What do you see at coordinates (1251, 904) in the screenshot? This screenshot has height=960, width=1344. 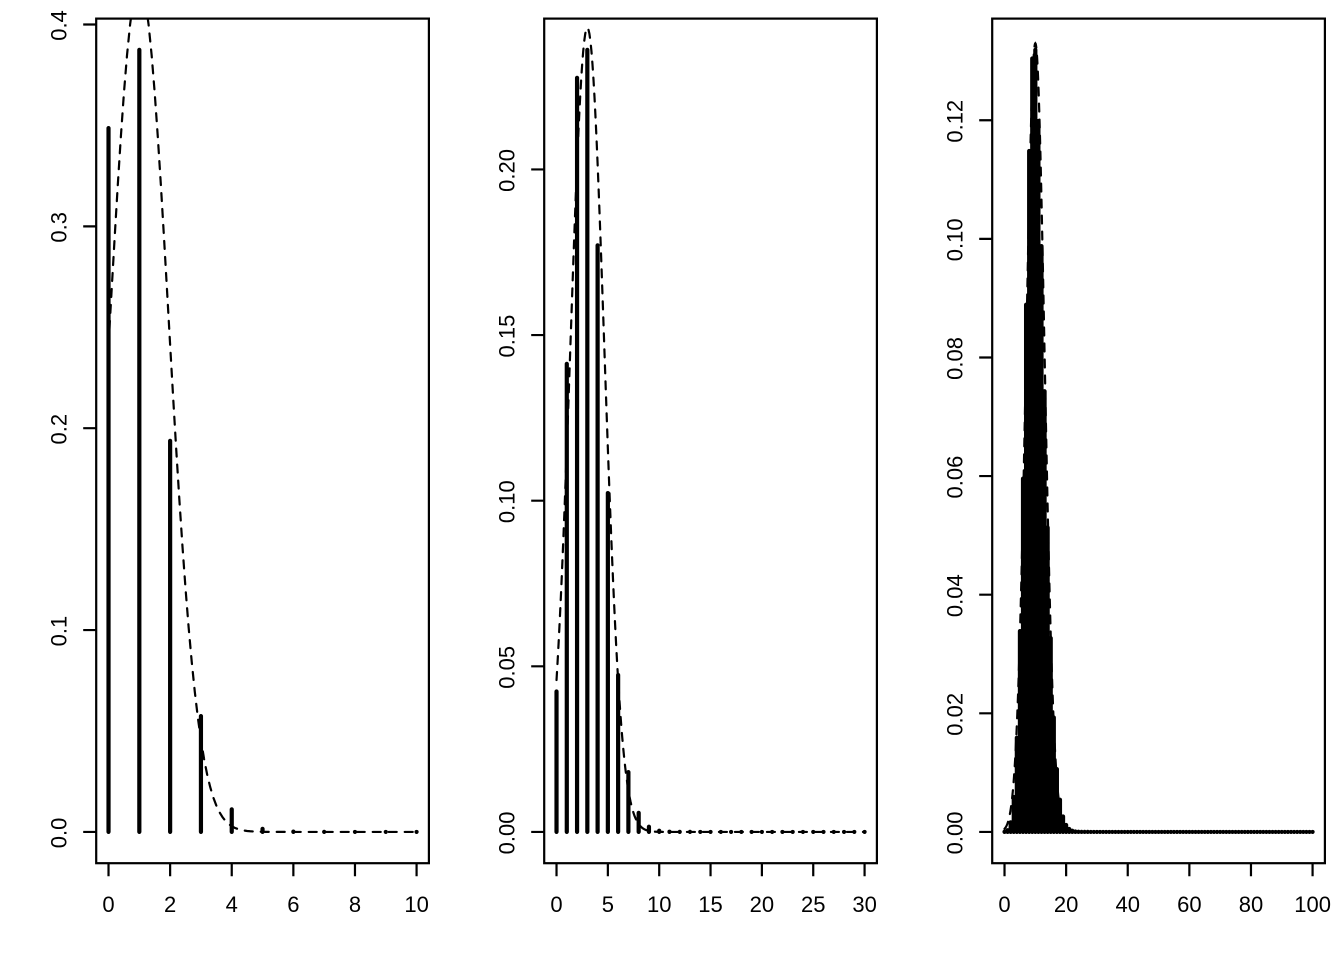 I see `svg-text: 80` at bounding box center [1251, 904].